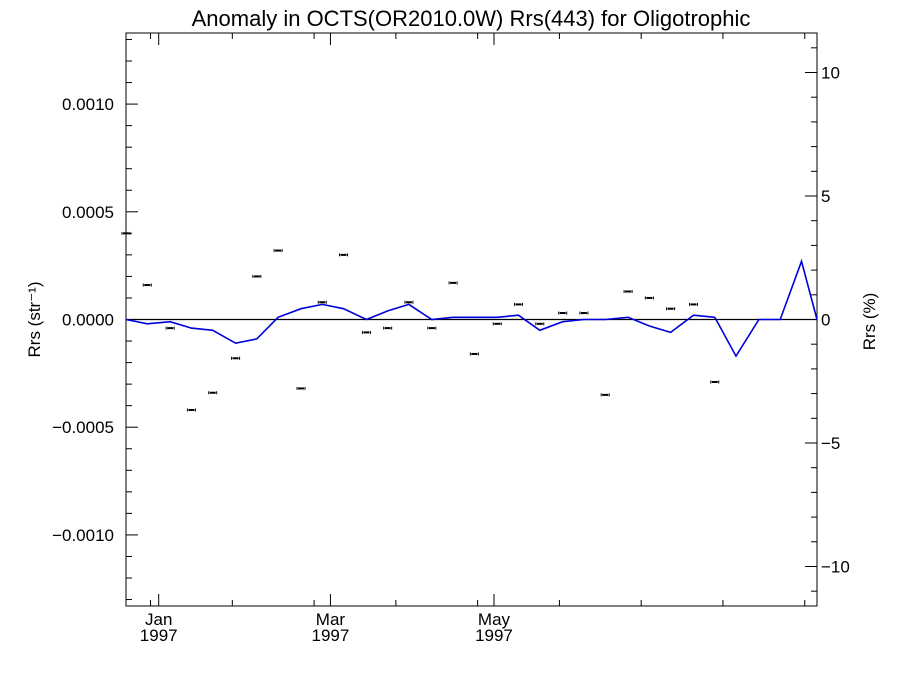 The width and height of the screenshot is (900, 675). Describe the element at coordinates (83, 427) in the screenshot. I see `left-tick-label: −0.0005` at that location.